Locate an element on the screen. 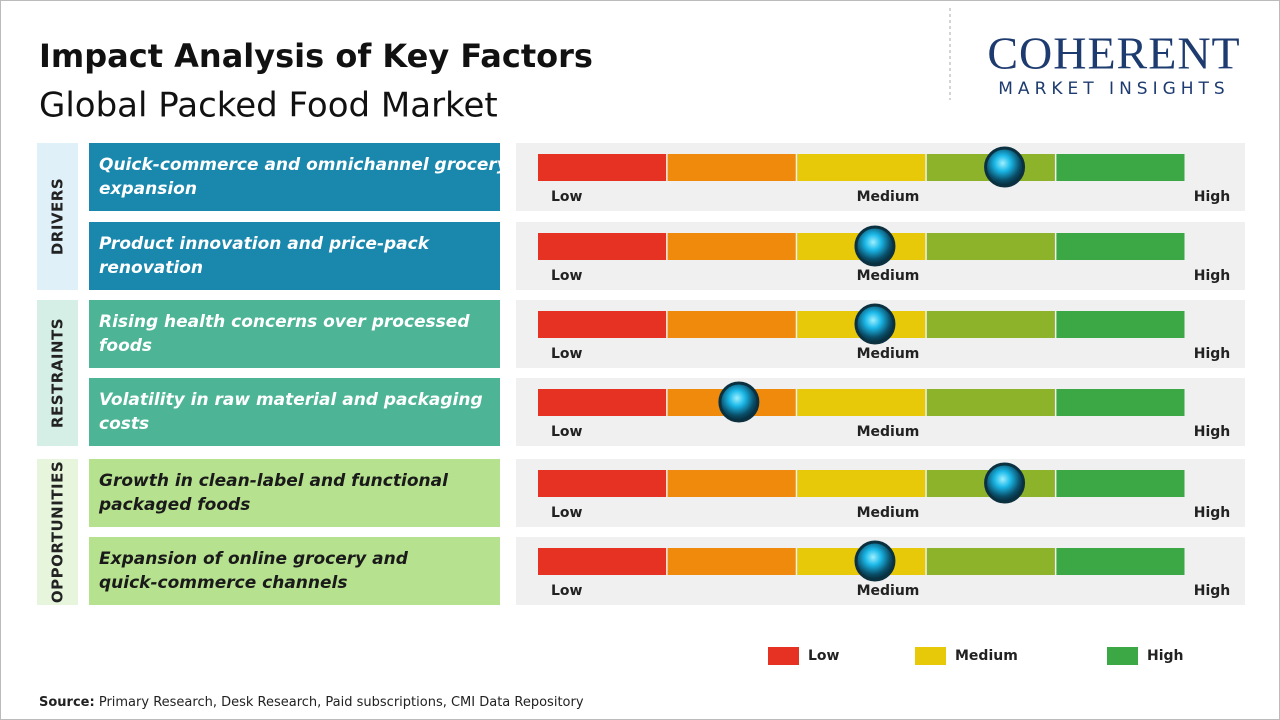  group-label: OPPORTUNITIES is located at coordinates (58, 532).